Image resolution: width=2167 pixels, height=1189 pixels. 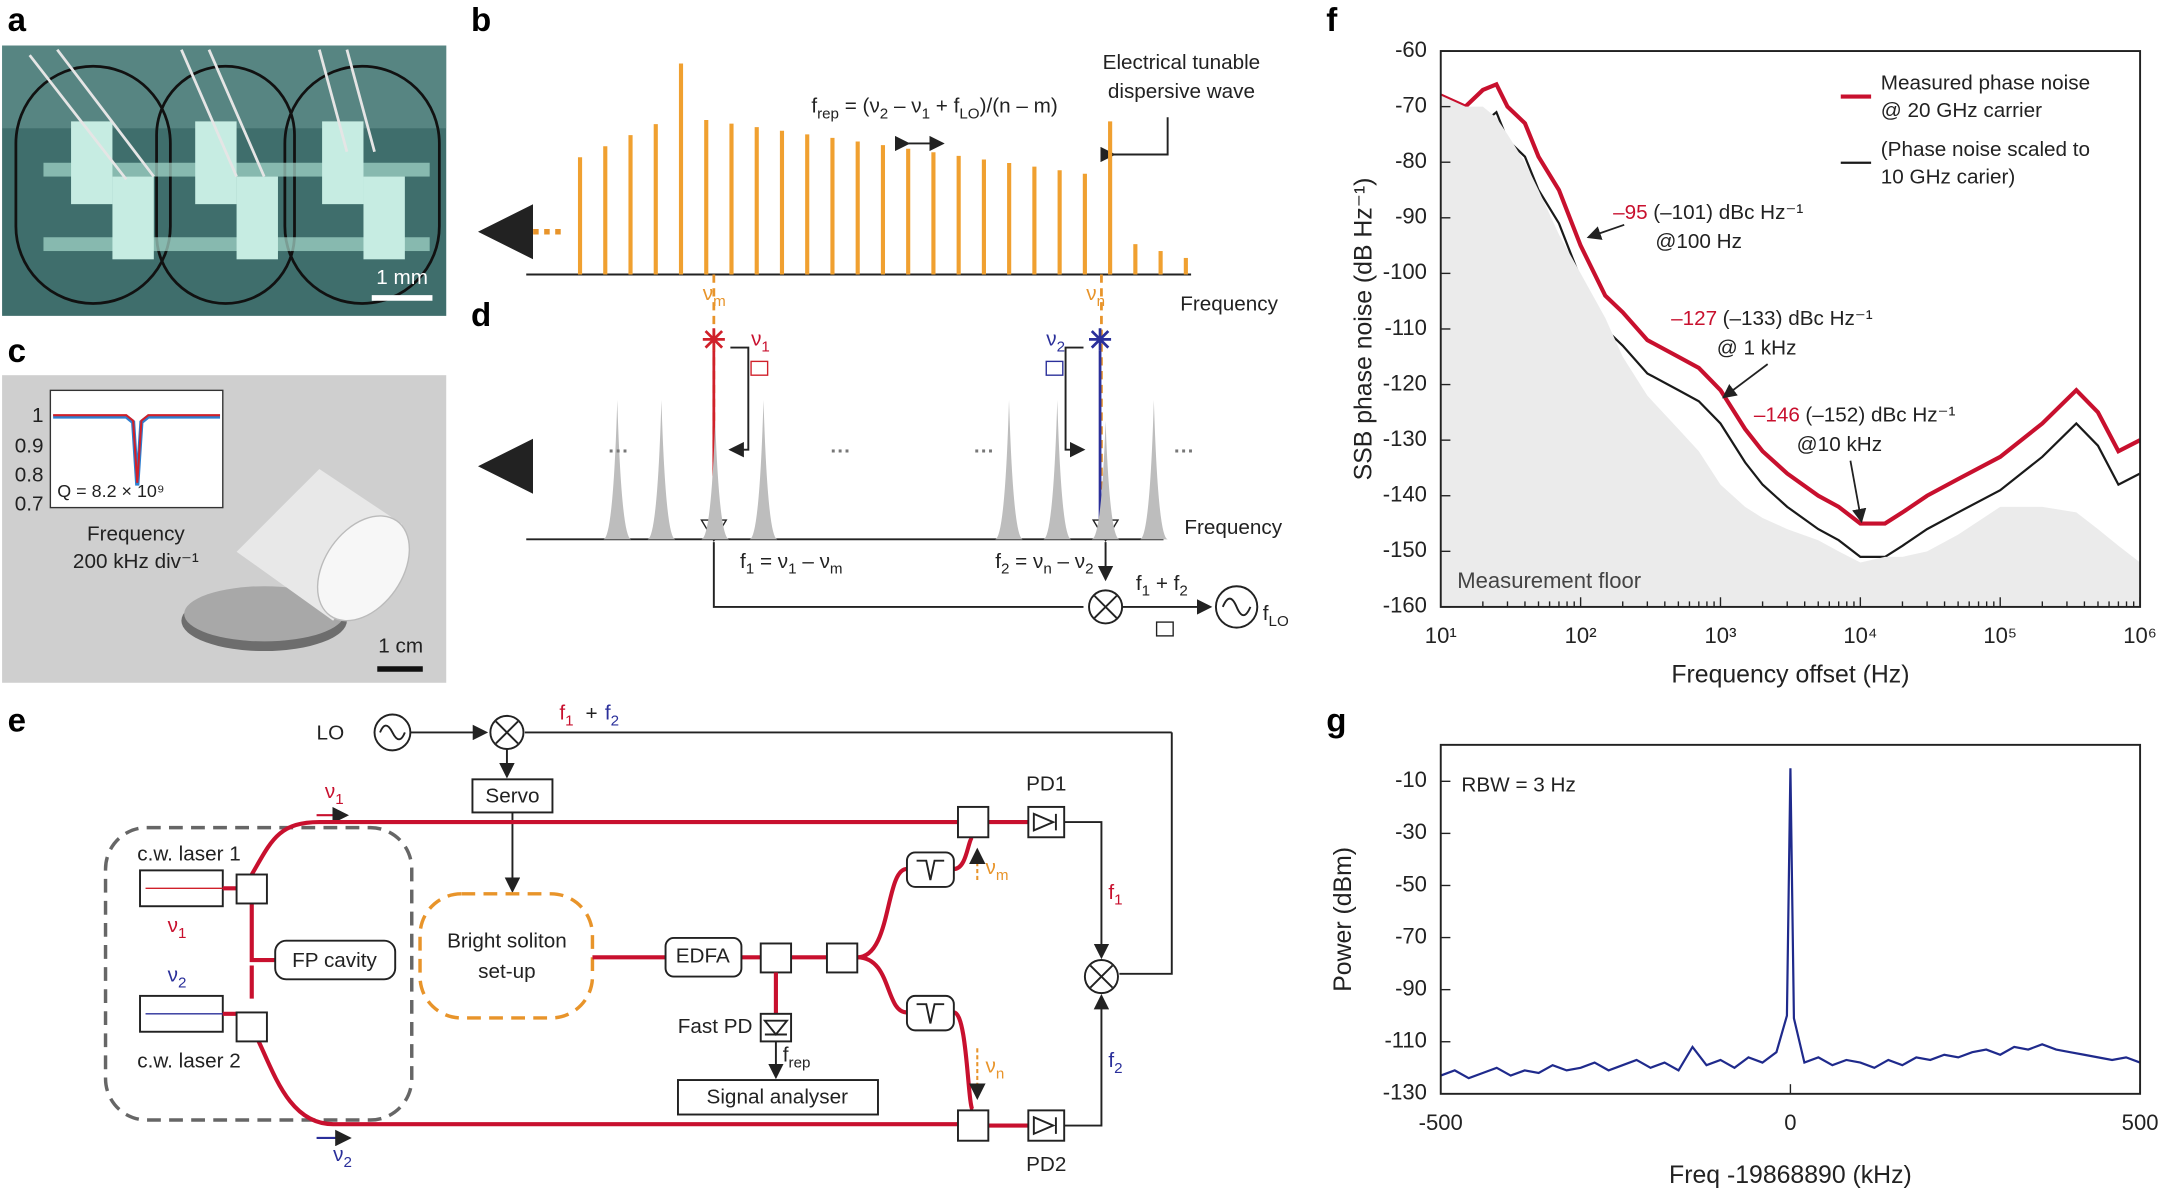 What do you see at coordinates (1411, 883) in the screenshot?
I see `y-tick-label: -50` at bounding box center [1411, 883].